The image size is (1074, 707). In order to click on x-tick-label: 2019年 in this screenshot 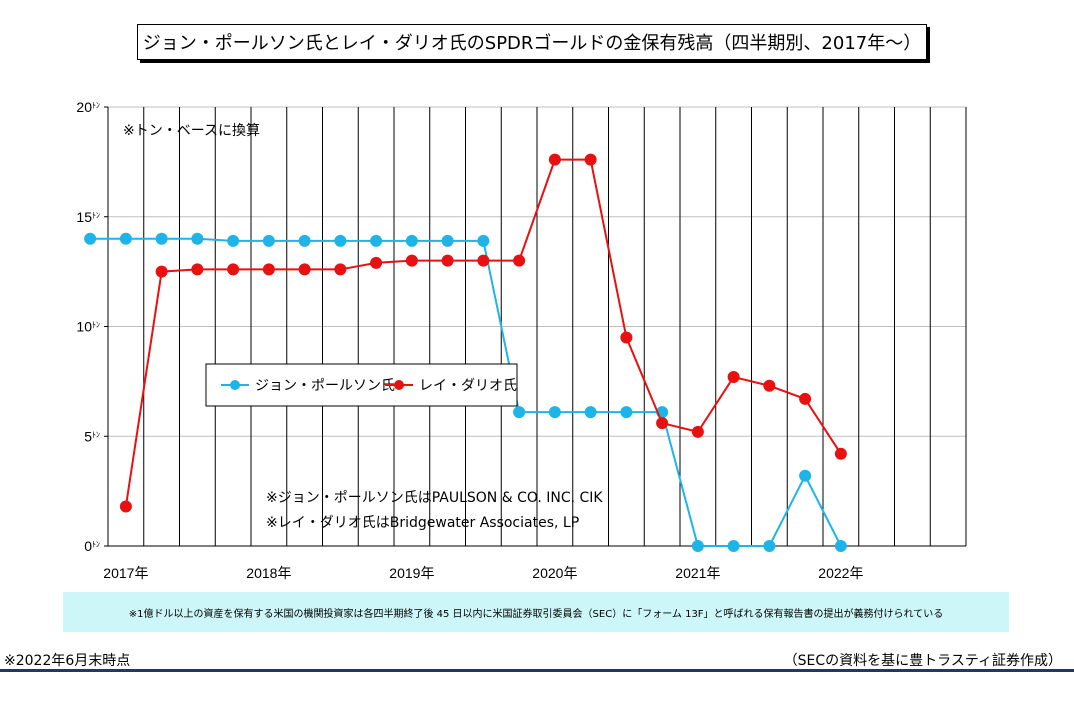, I will do `click(411, 573)`.